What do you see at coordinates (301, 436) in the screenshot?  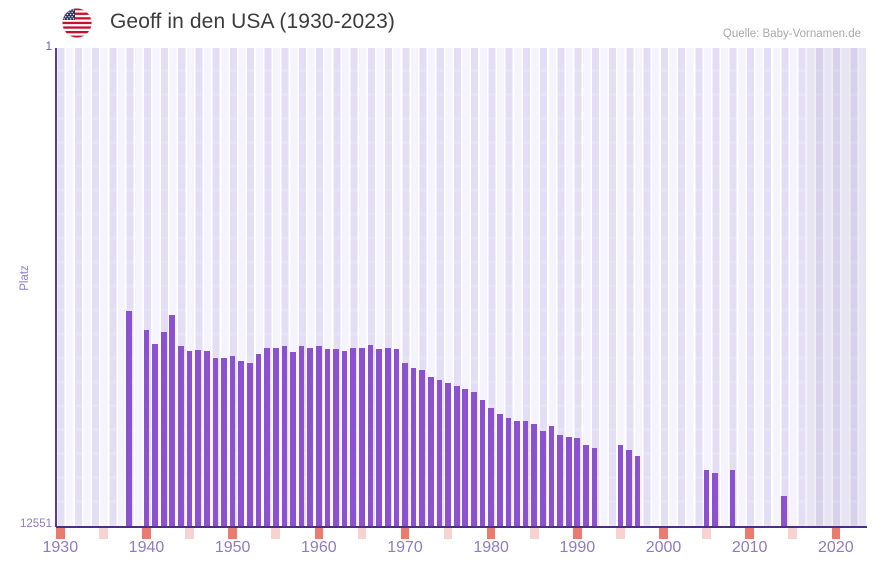 I see `bar-1958` at bounding box center [301, 436].